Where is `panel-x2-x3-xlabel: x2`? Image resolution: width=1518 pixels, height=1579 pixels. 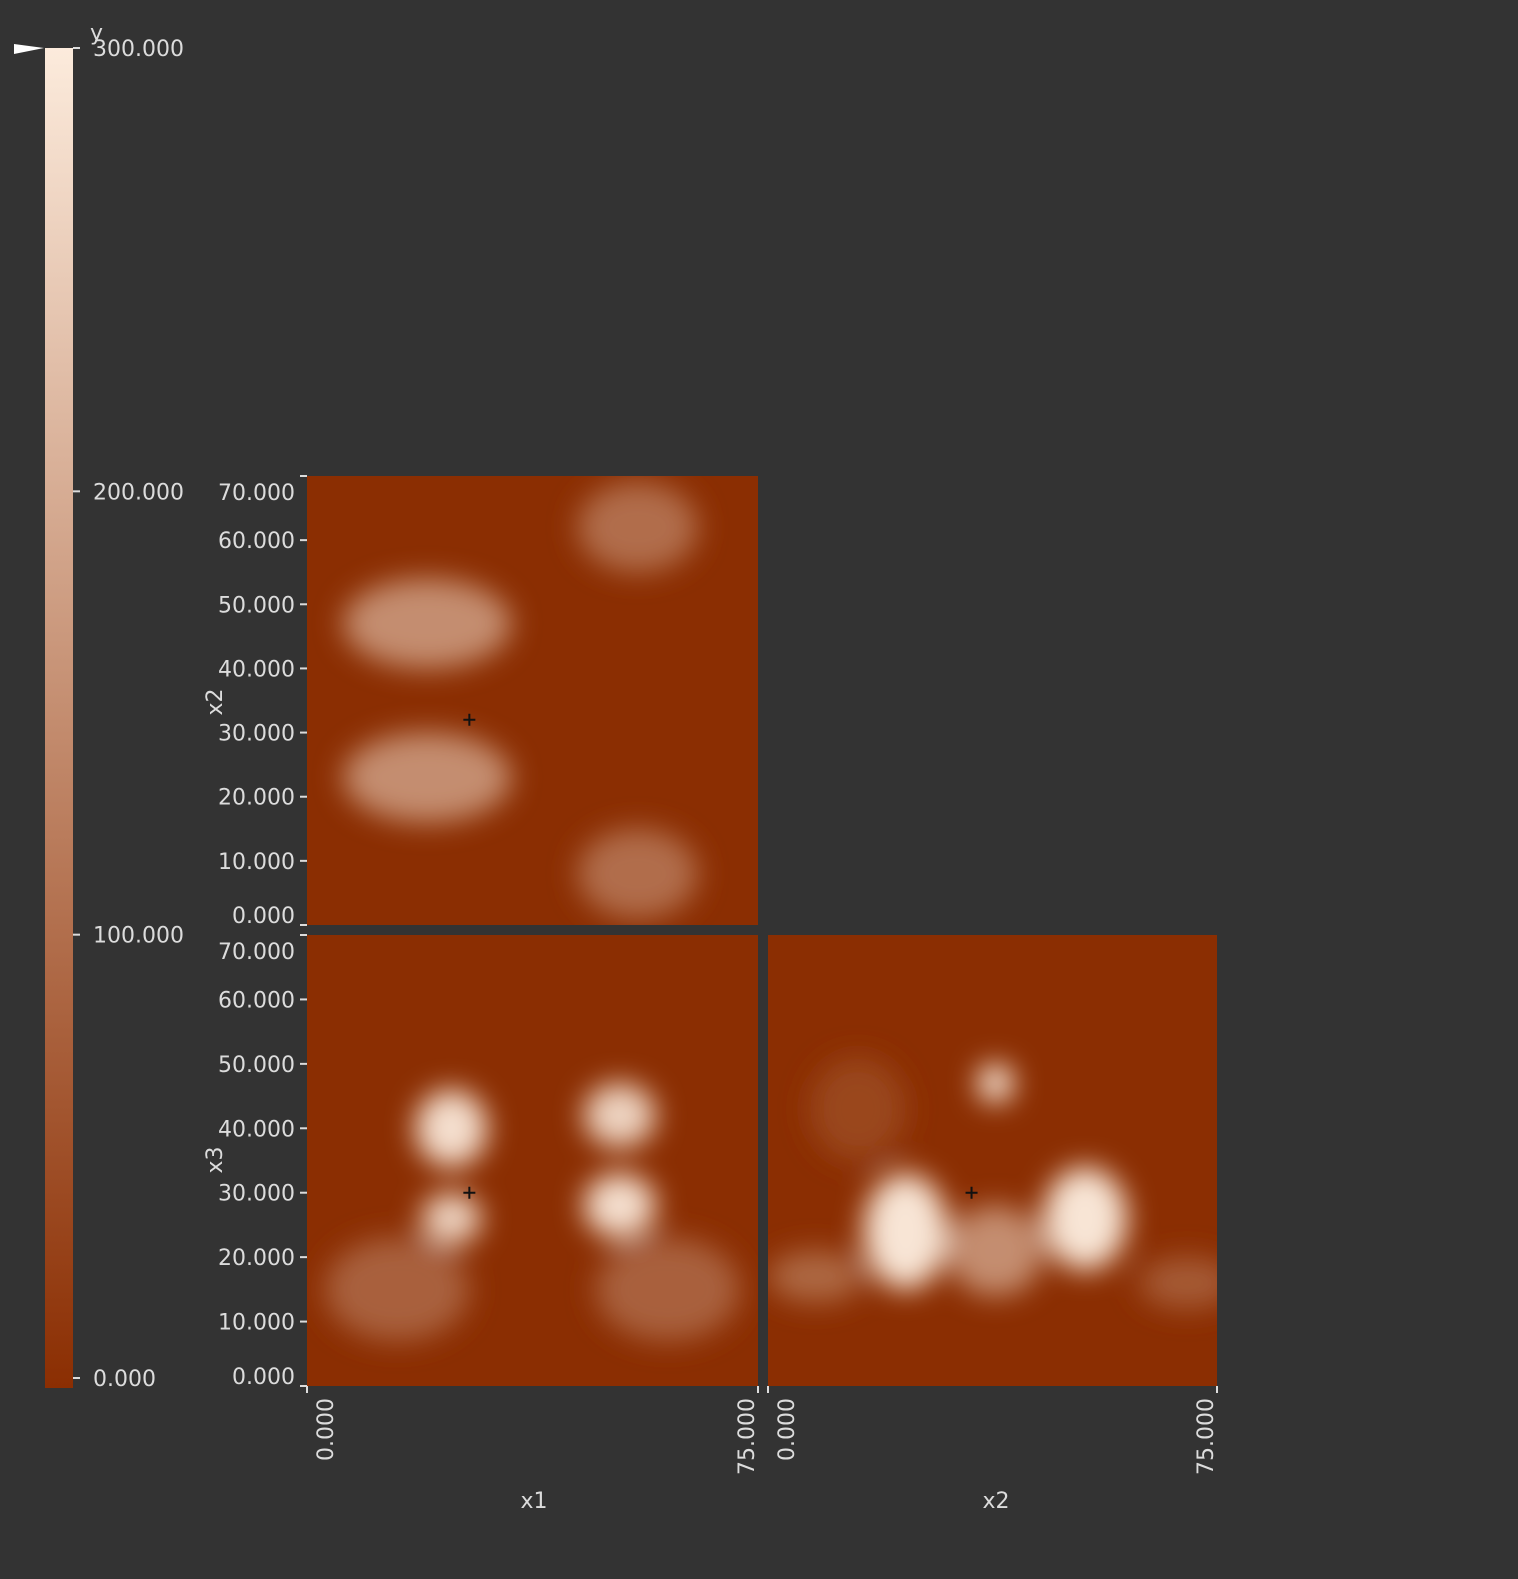 panel-x2-x3-xlabel: x2 is located at coordinates (995, 1501).